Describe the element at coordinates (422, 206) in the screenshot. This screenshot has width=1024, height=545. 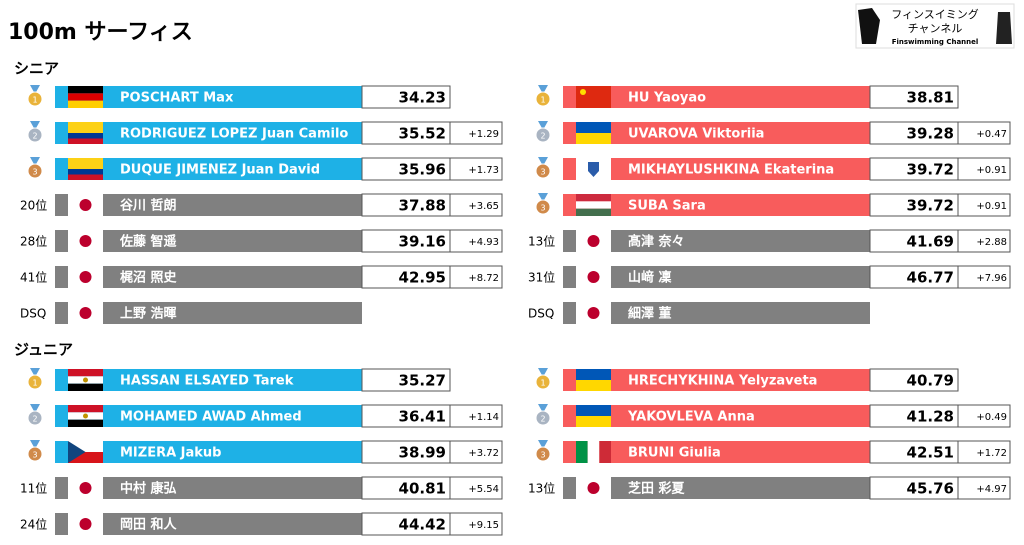
I see `time: 37.88` at that location.